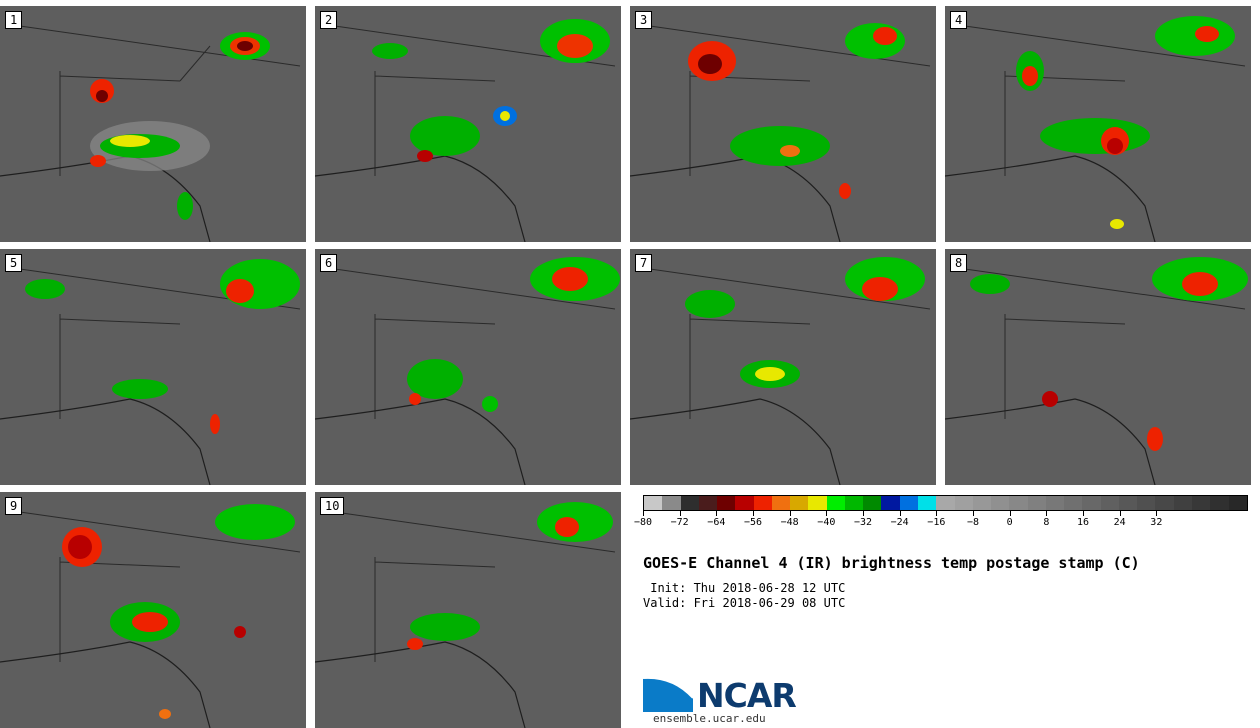 The image size is (1260, 728). What do you see at coordinates (1046, 522) in the screenshot?
I see `colorbar-tick-label: 8` at bounding box center [1046, 522].